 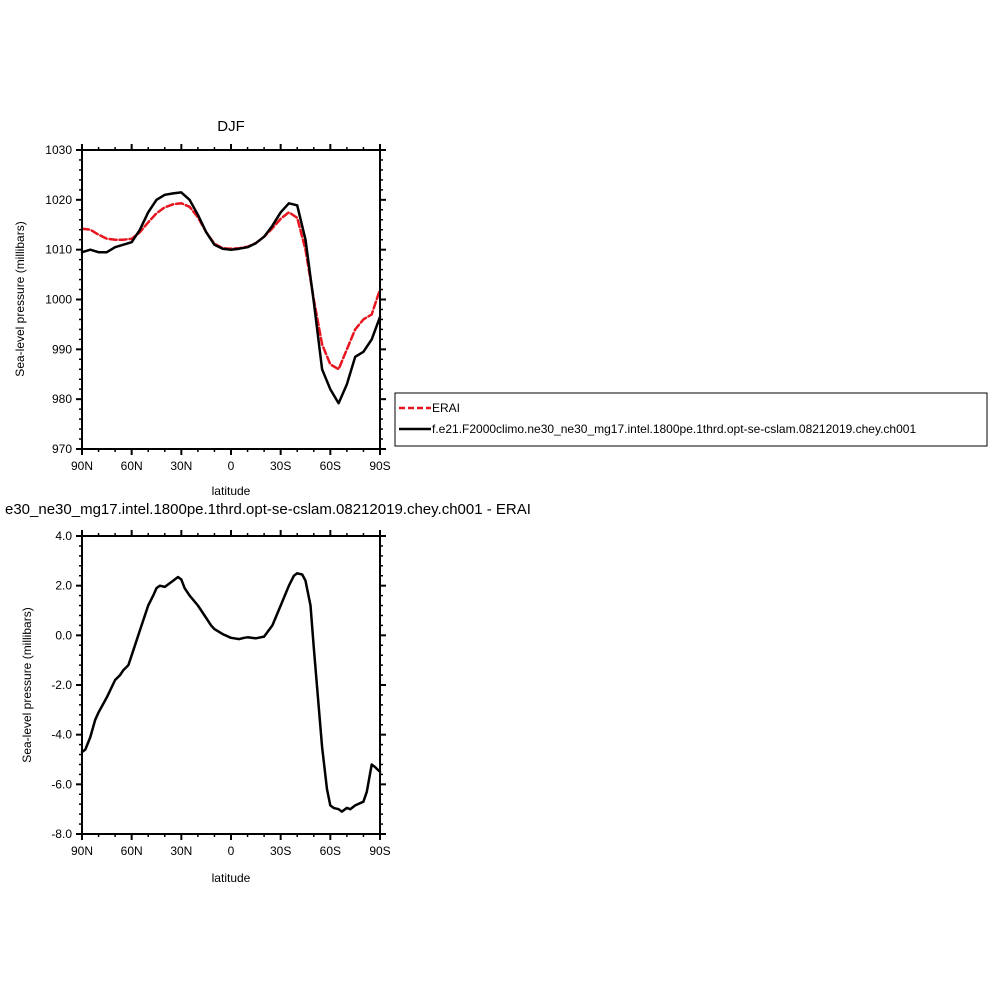 What do you see at coordinates (231, 126) in the screenshot?
I see `top-title: DJF` at bounding box center [231, 126].